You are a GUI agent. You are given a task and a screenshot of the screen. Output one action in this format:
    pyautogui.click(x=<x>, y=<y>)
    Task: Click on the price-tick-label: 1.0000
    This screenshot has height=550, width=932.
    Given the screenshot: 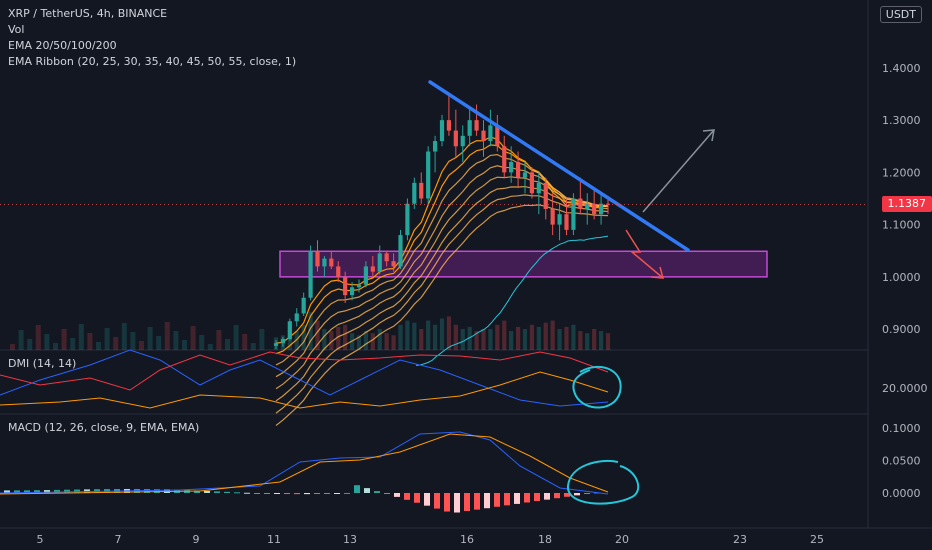 What is the action you would take?
    pyautogui.click(x=901, y=277)
    